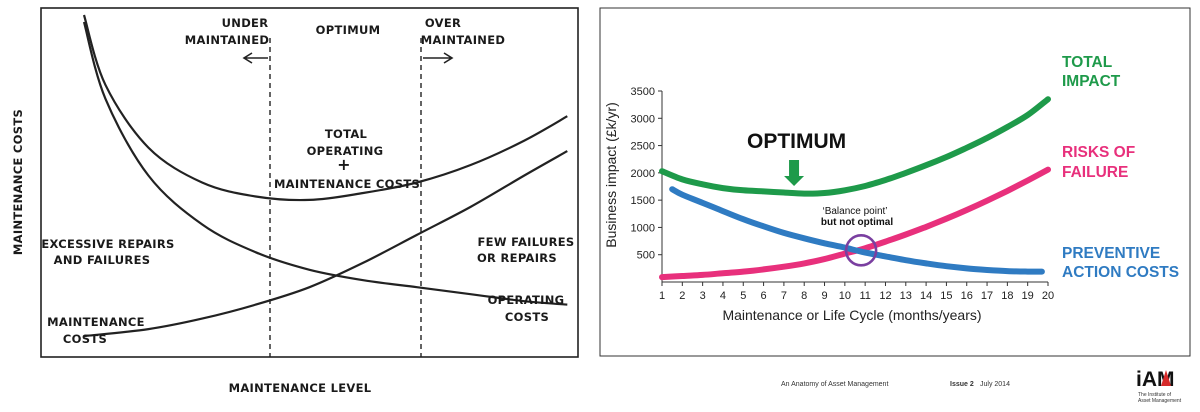 Image resolution: width=1200 pixels, height=412 pixels. What do you see at coordinates (527, 317) in the screenshot?
I see `operating-costs-label-2: COSTS` at bounding box center [527, 317].